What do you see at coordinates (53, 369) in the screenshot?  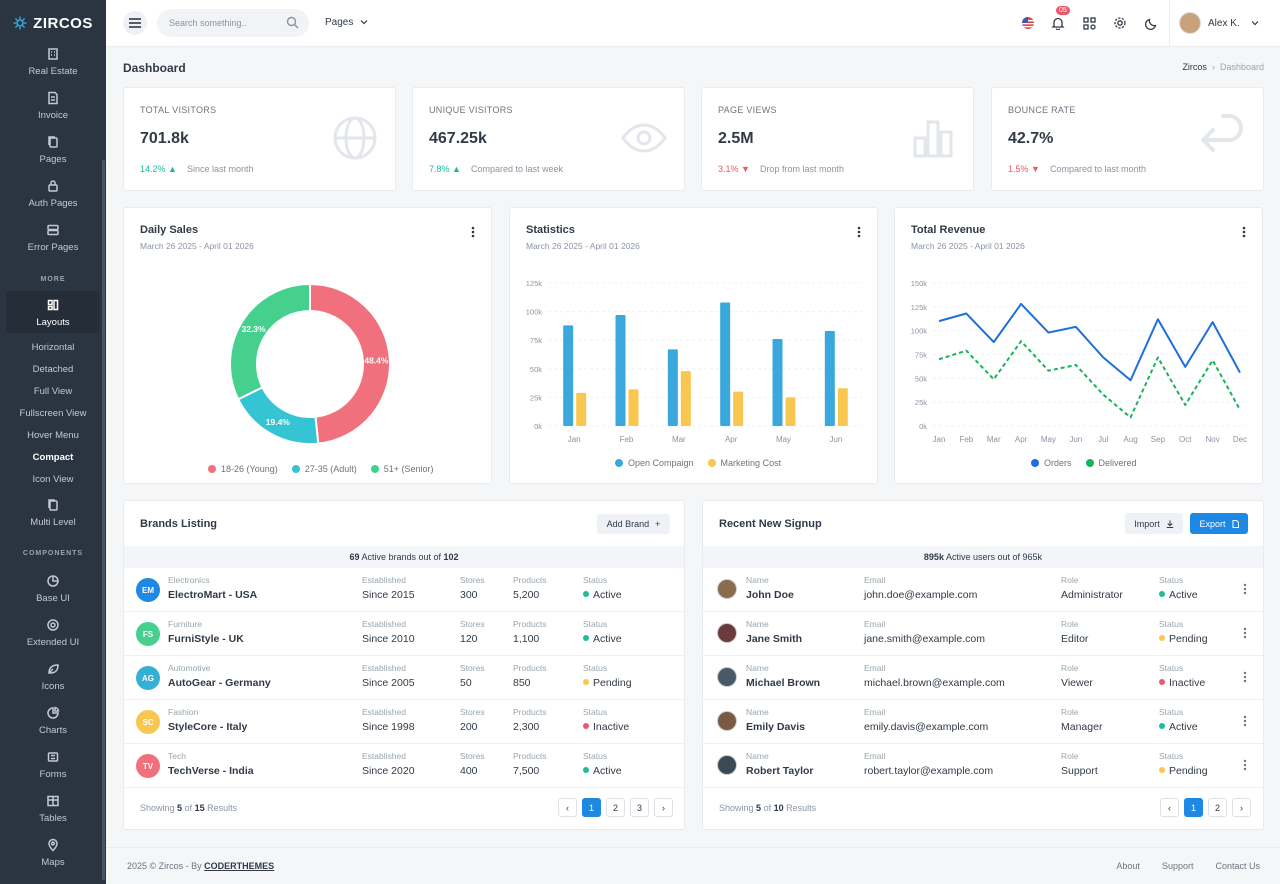 I see `sidebar-sub-detached: Detached` at bounding box center [53, 369].